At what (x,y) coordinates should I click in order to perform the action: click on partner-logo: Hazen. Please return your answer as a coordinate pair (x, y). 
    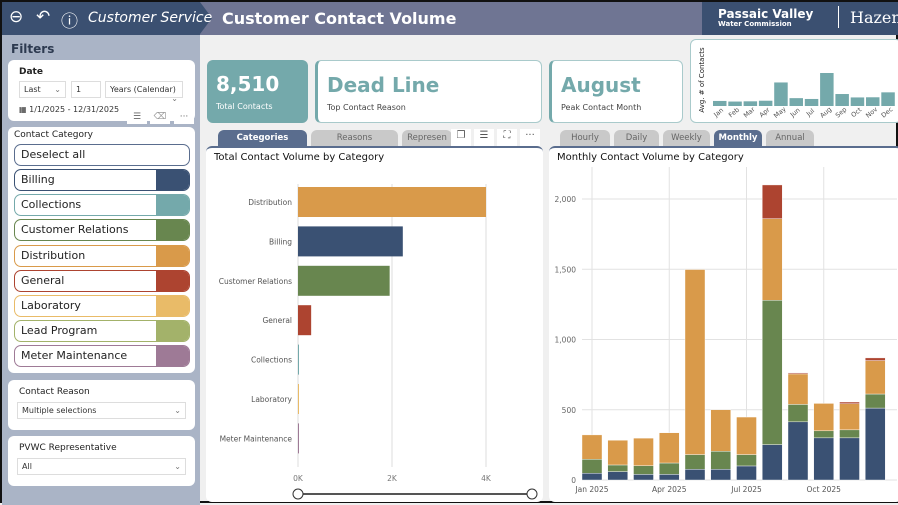
    Looking at the image, I should click on (874, 17).